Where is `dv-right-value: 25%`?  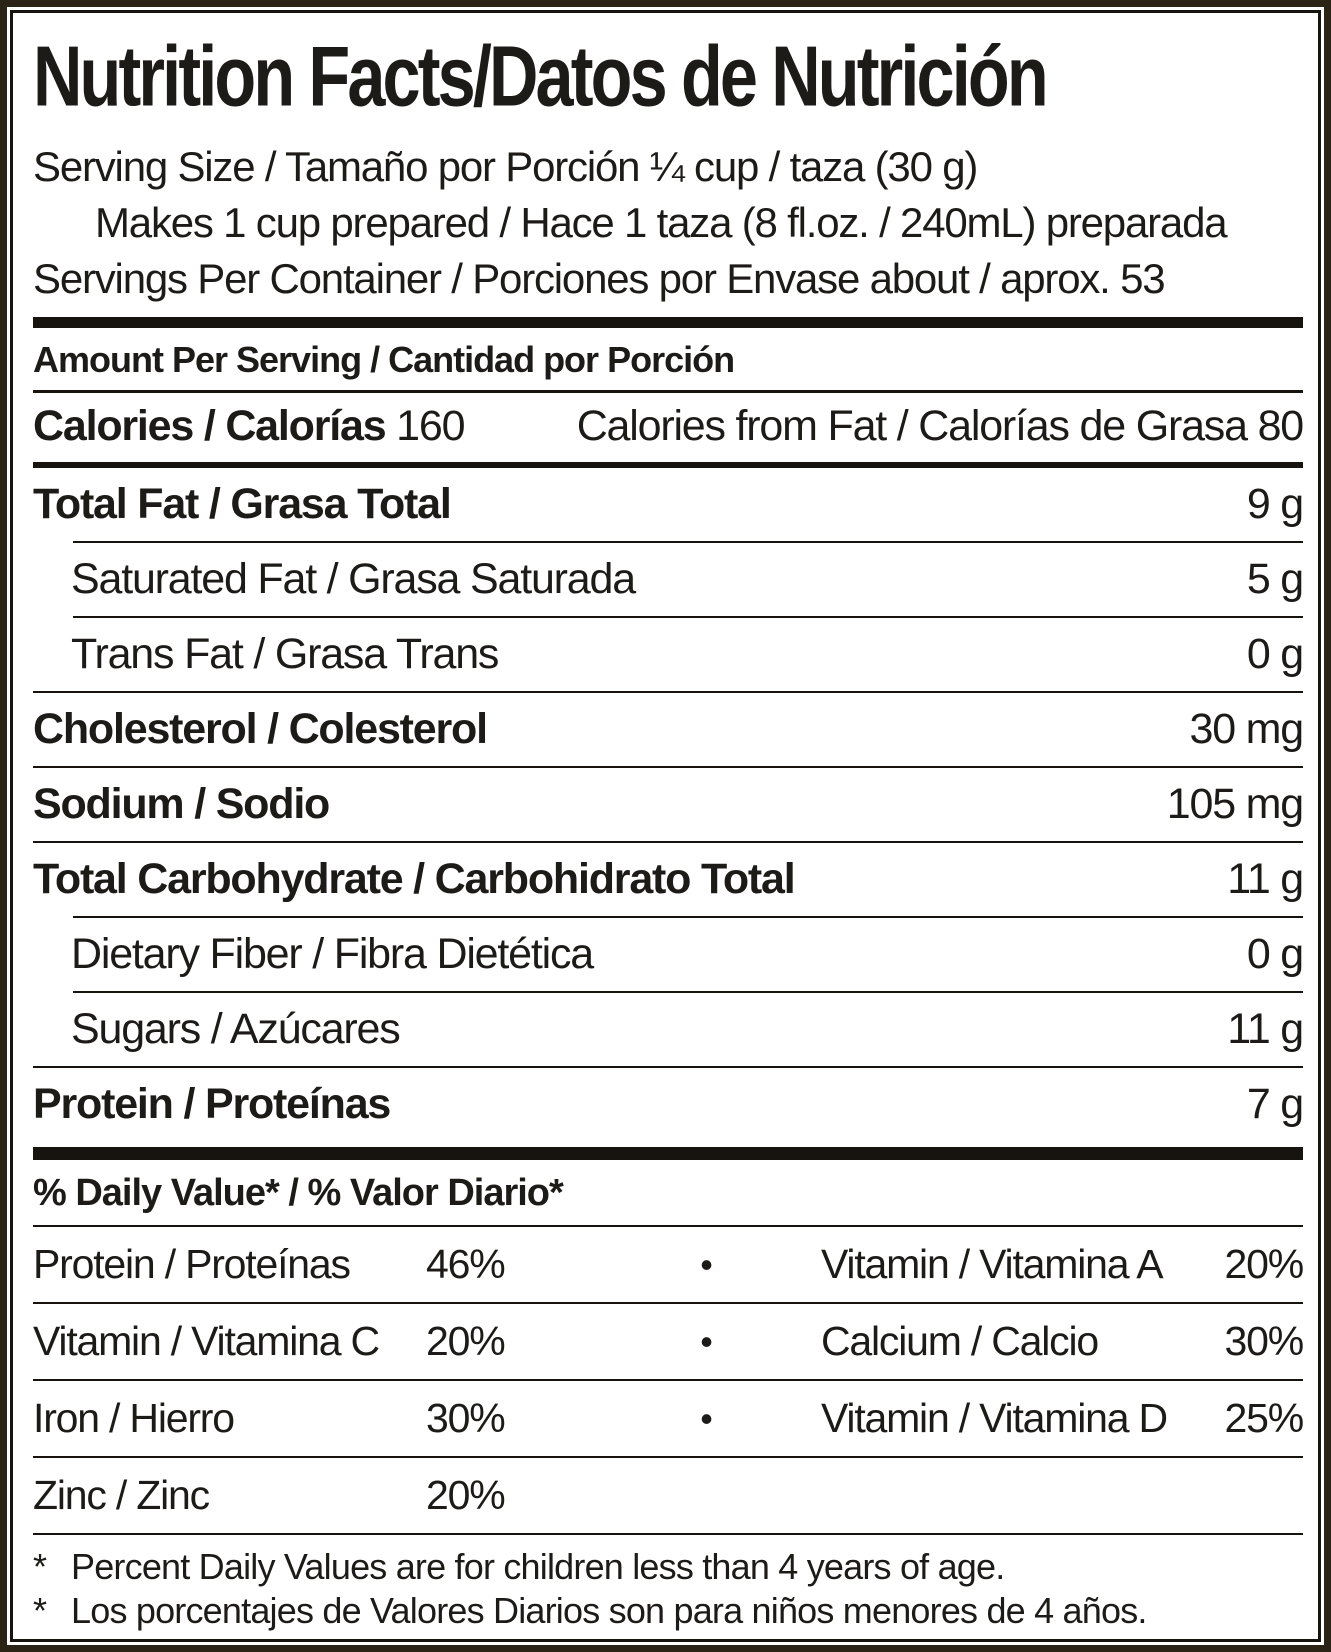
dv-right-value: 25% is located at coordinates (1264, 1418).